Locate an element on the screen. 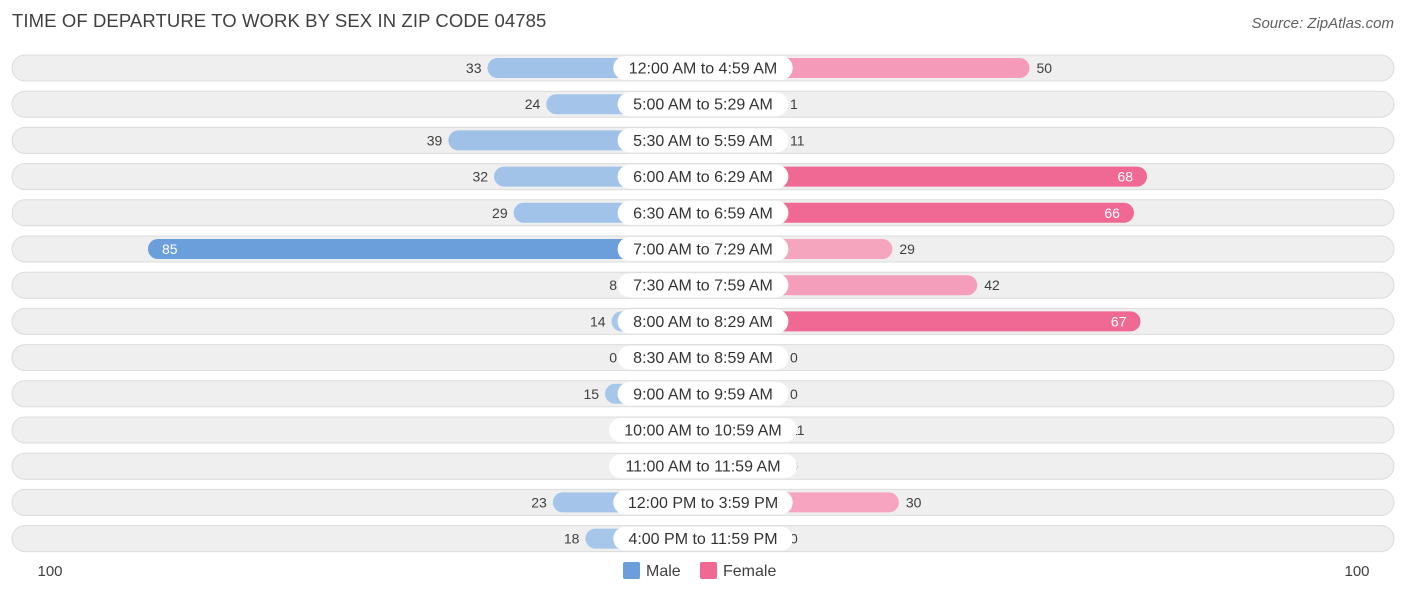 The height and width of the screenshot is (594, 1406). category-label: 6:30 AM to 6:59 AM is located at coordinates (703, 213).